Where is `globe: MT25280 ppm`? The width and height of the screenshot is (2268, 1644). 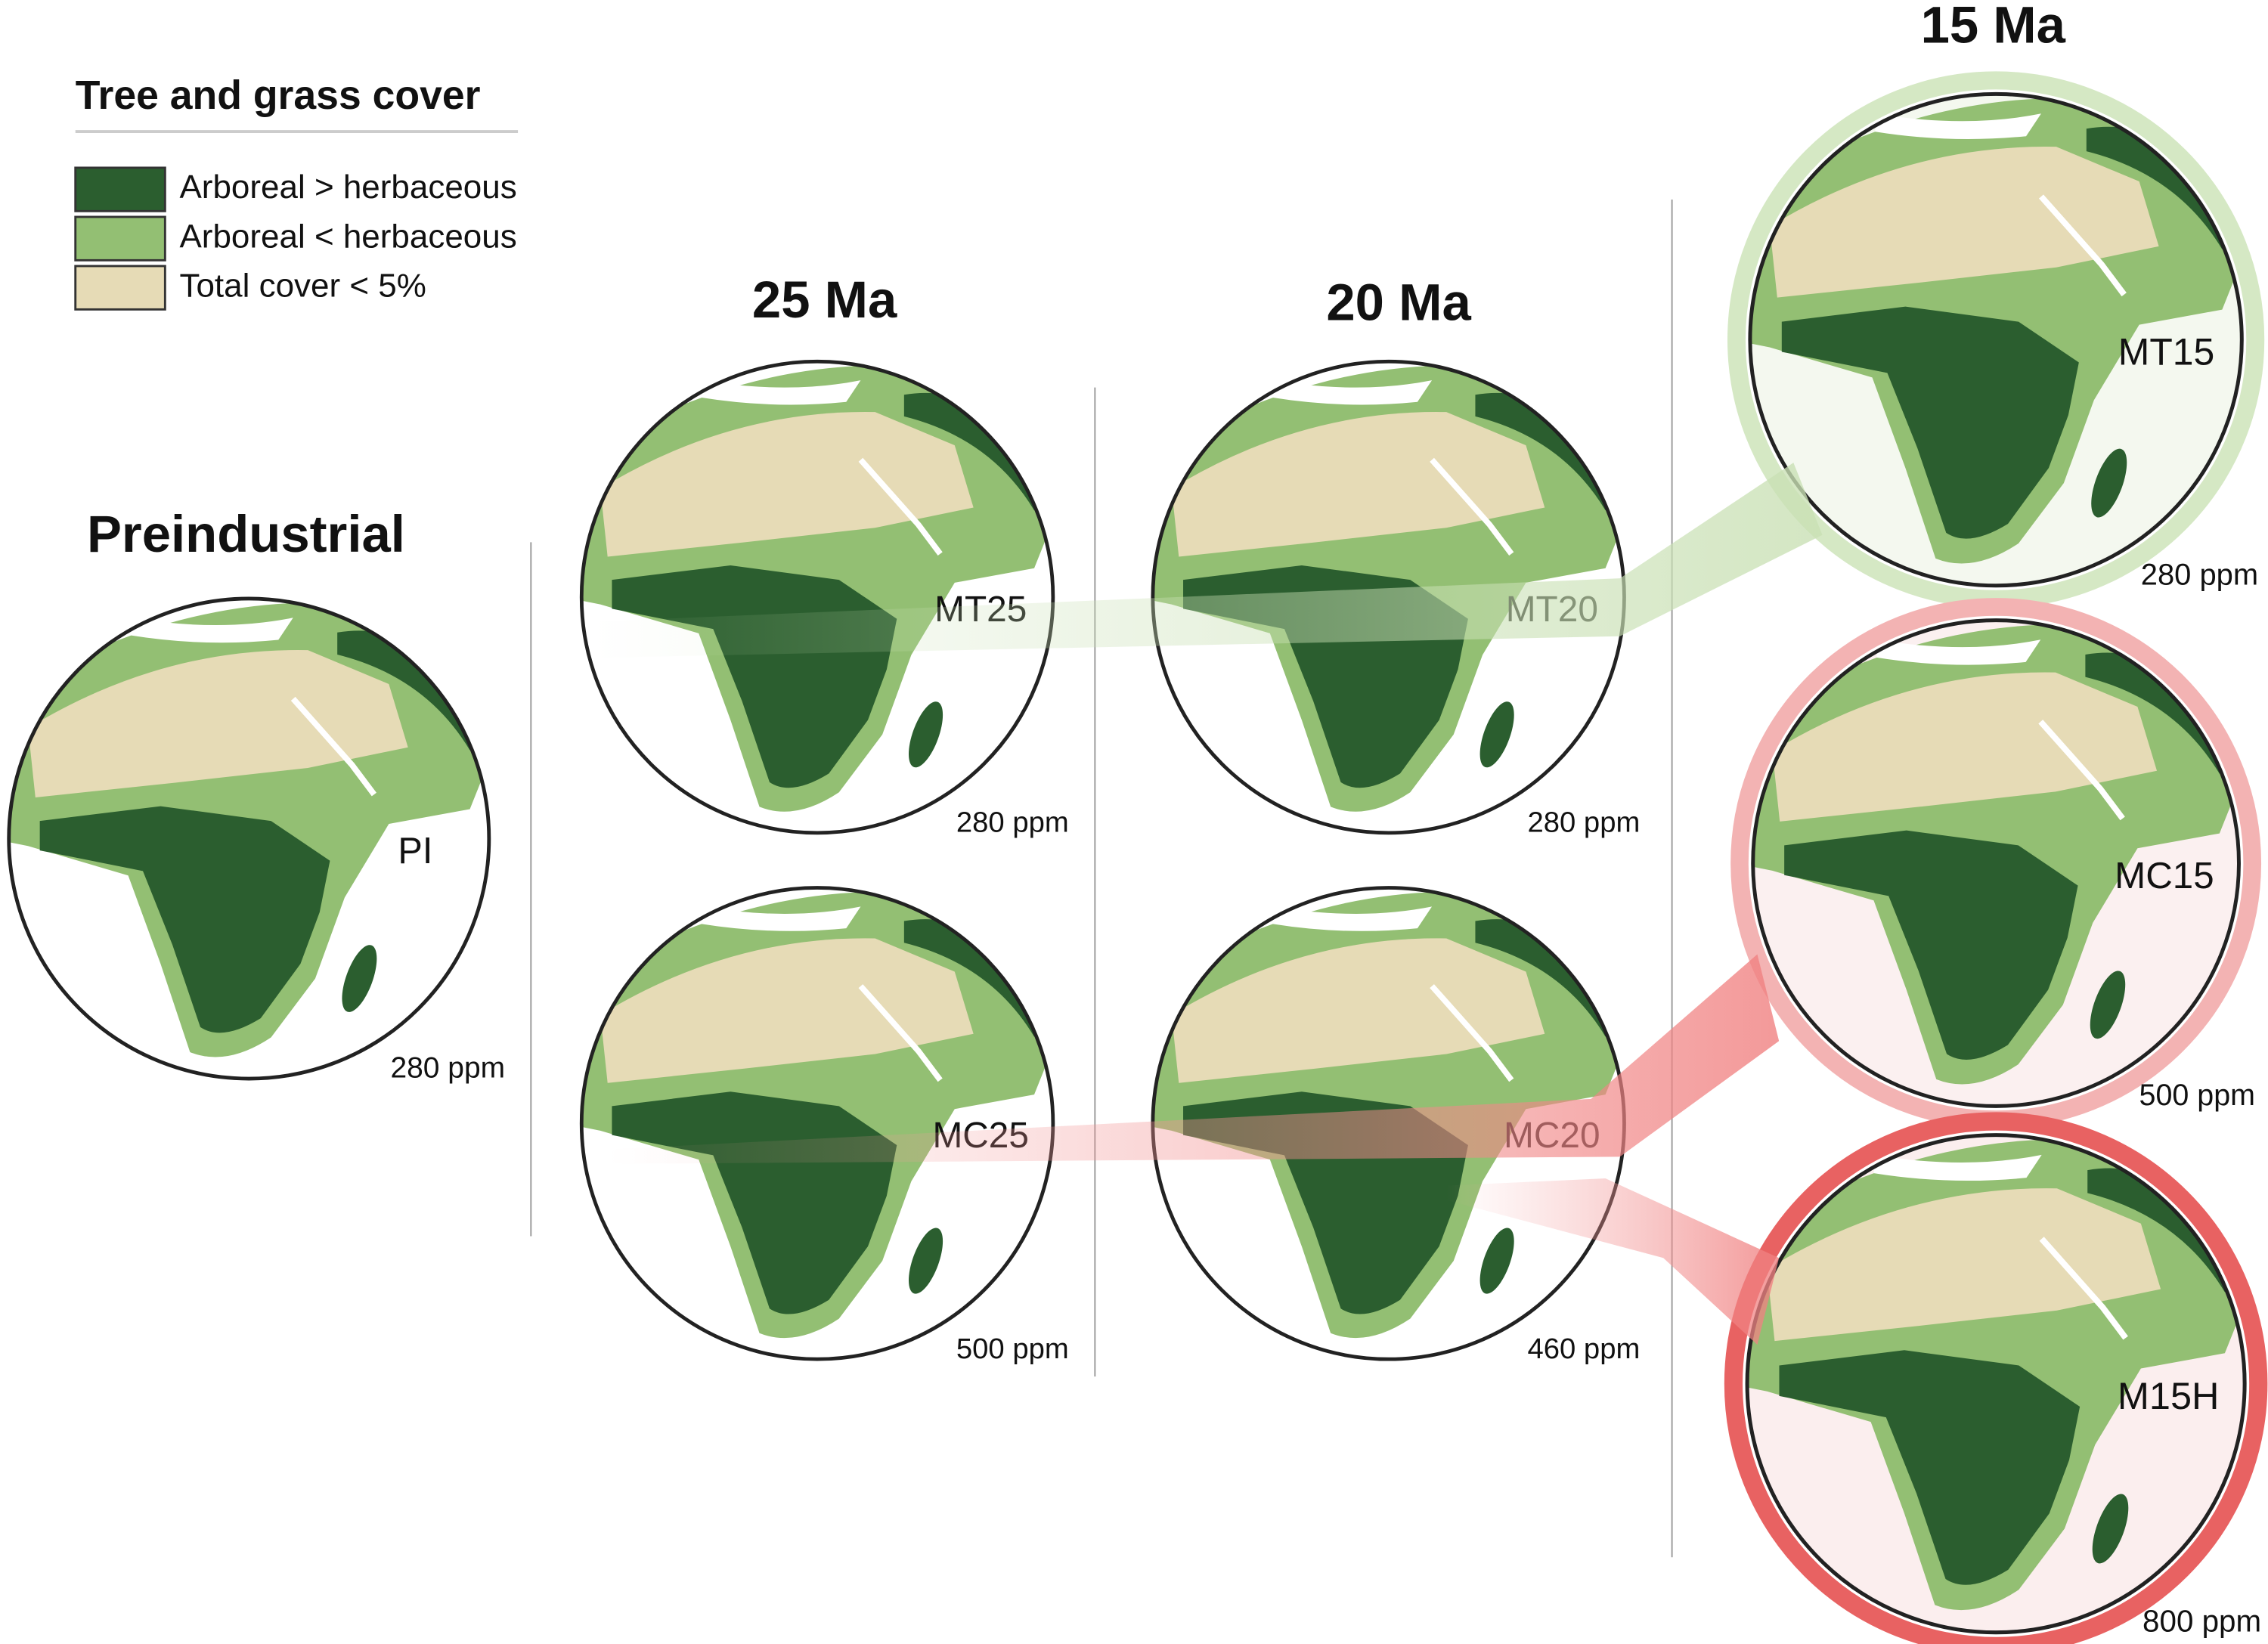
globe: MT25280 ppm is located at coordinates (824, 598).